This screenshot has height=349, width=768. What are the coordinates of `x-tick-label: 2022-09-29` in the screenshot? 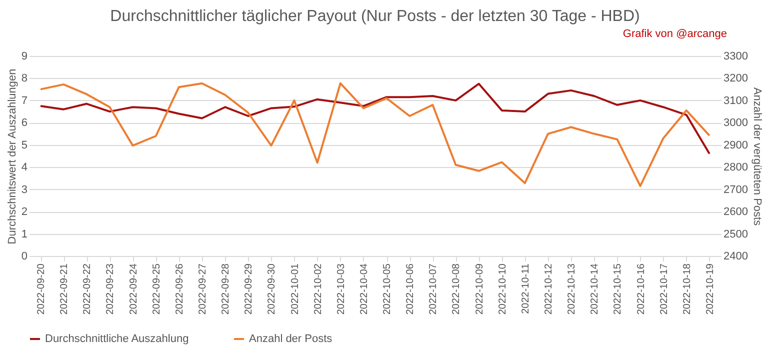 It's located at (249, 289).